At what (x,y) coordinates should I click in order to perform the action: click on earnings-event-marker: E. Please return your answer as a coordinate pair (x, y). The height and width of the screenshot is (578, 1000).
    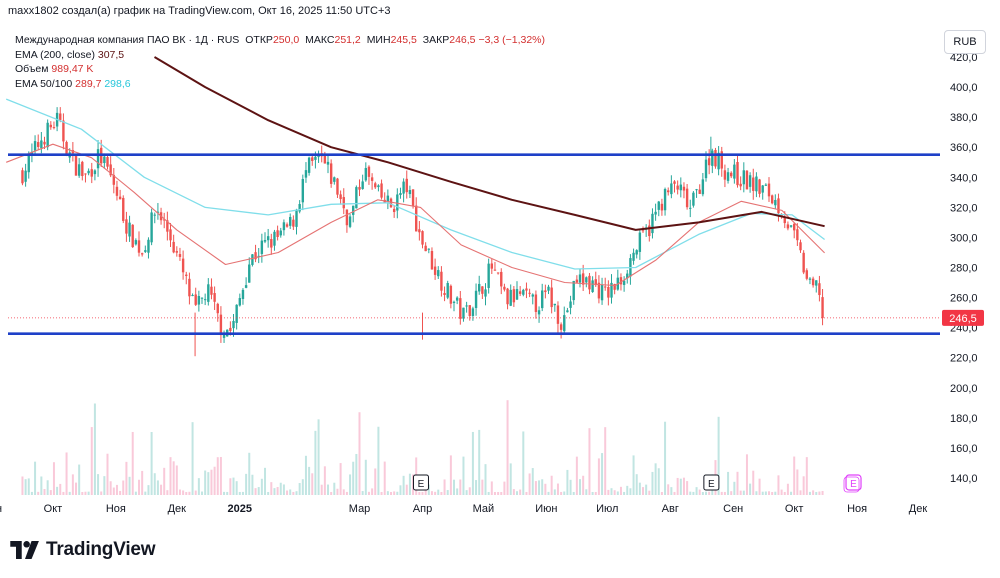
    Looking at the image, I should click on (852, 483).